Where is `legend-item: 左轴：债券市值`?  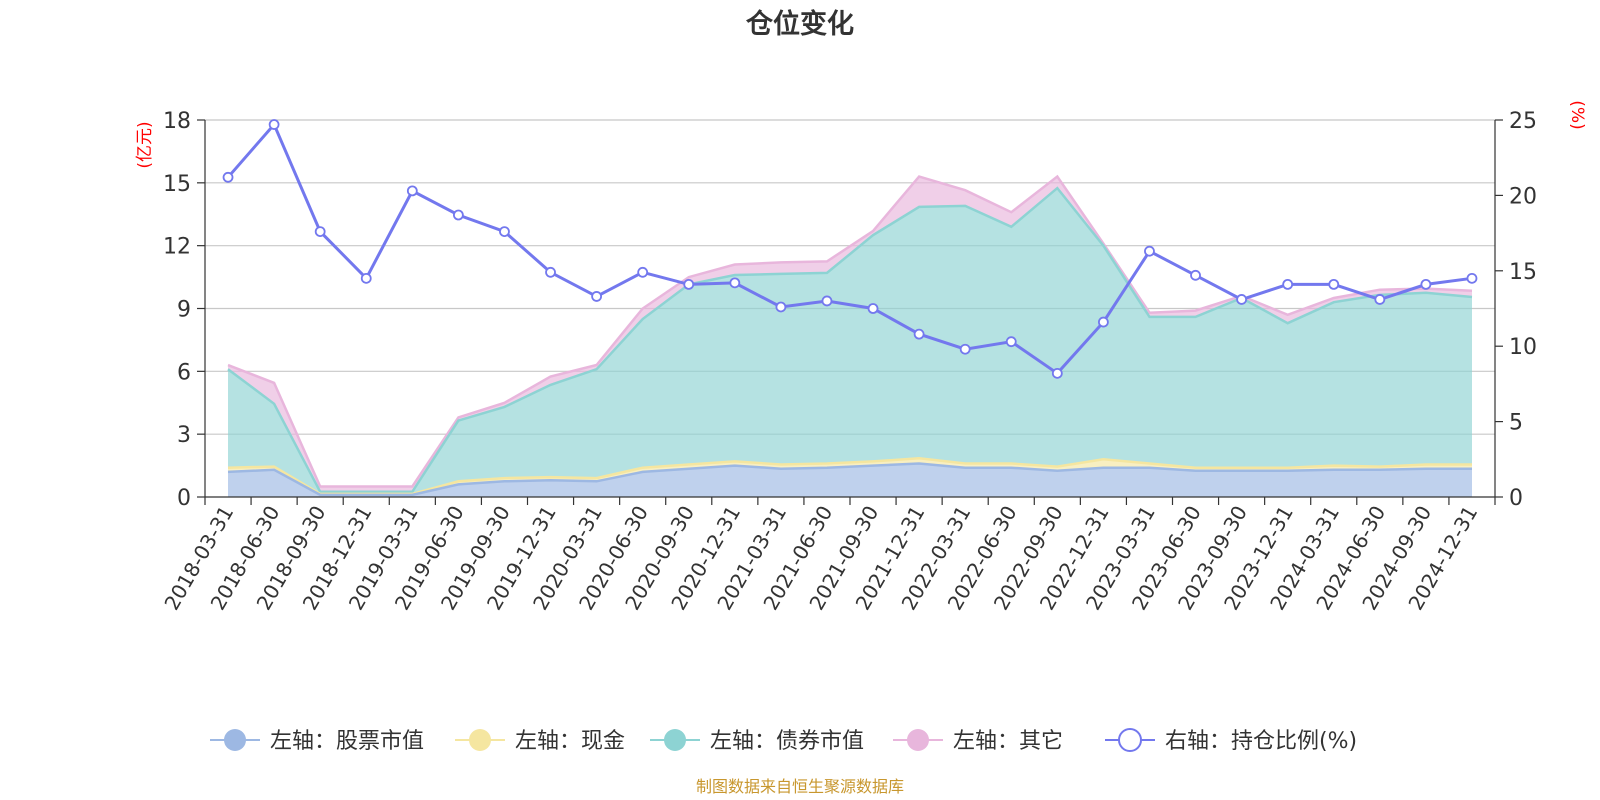
legend-item: 左轴：债券市值 is located at coordinates (757, 741).